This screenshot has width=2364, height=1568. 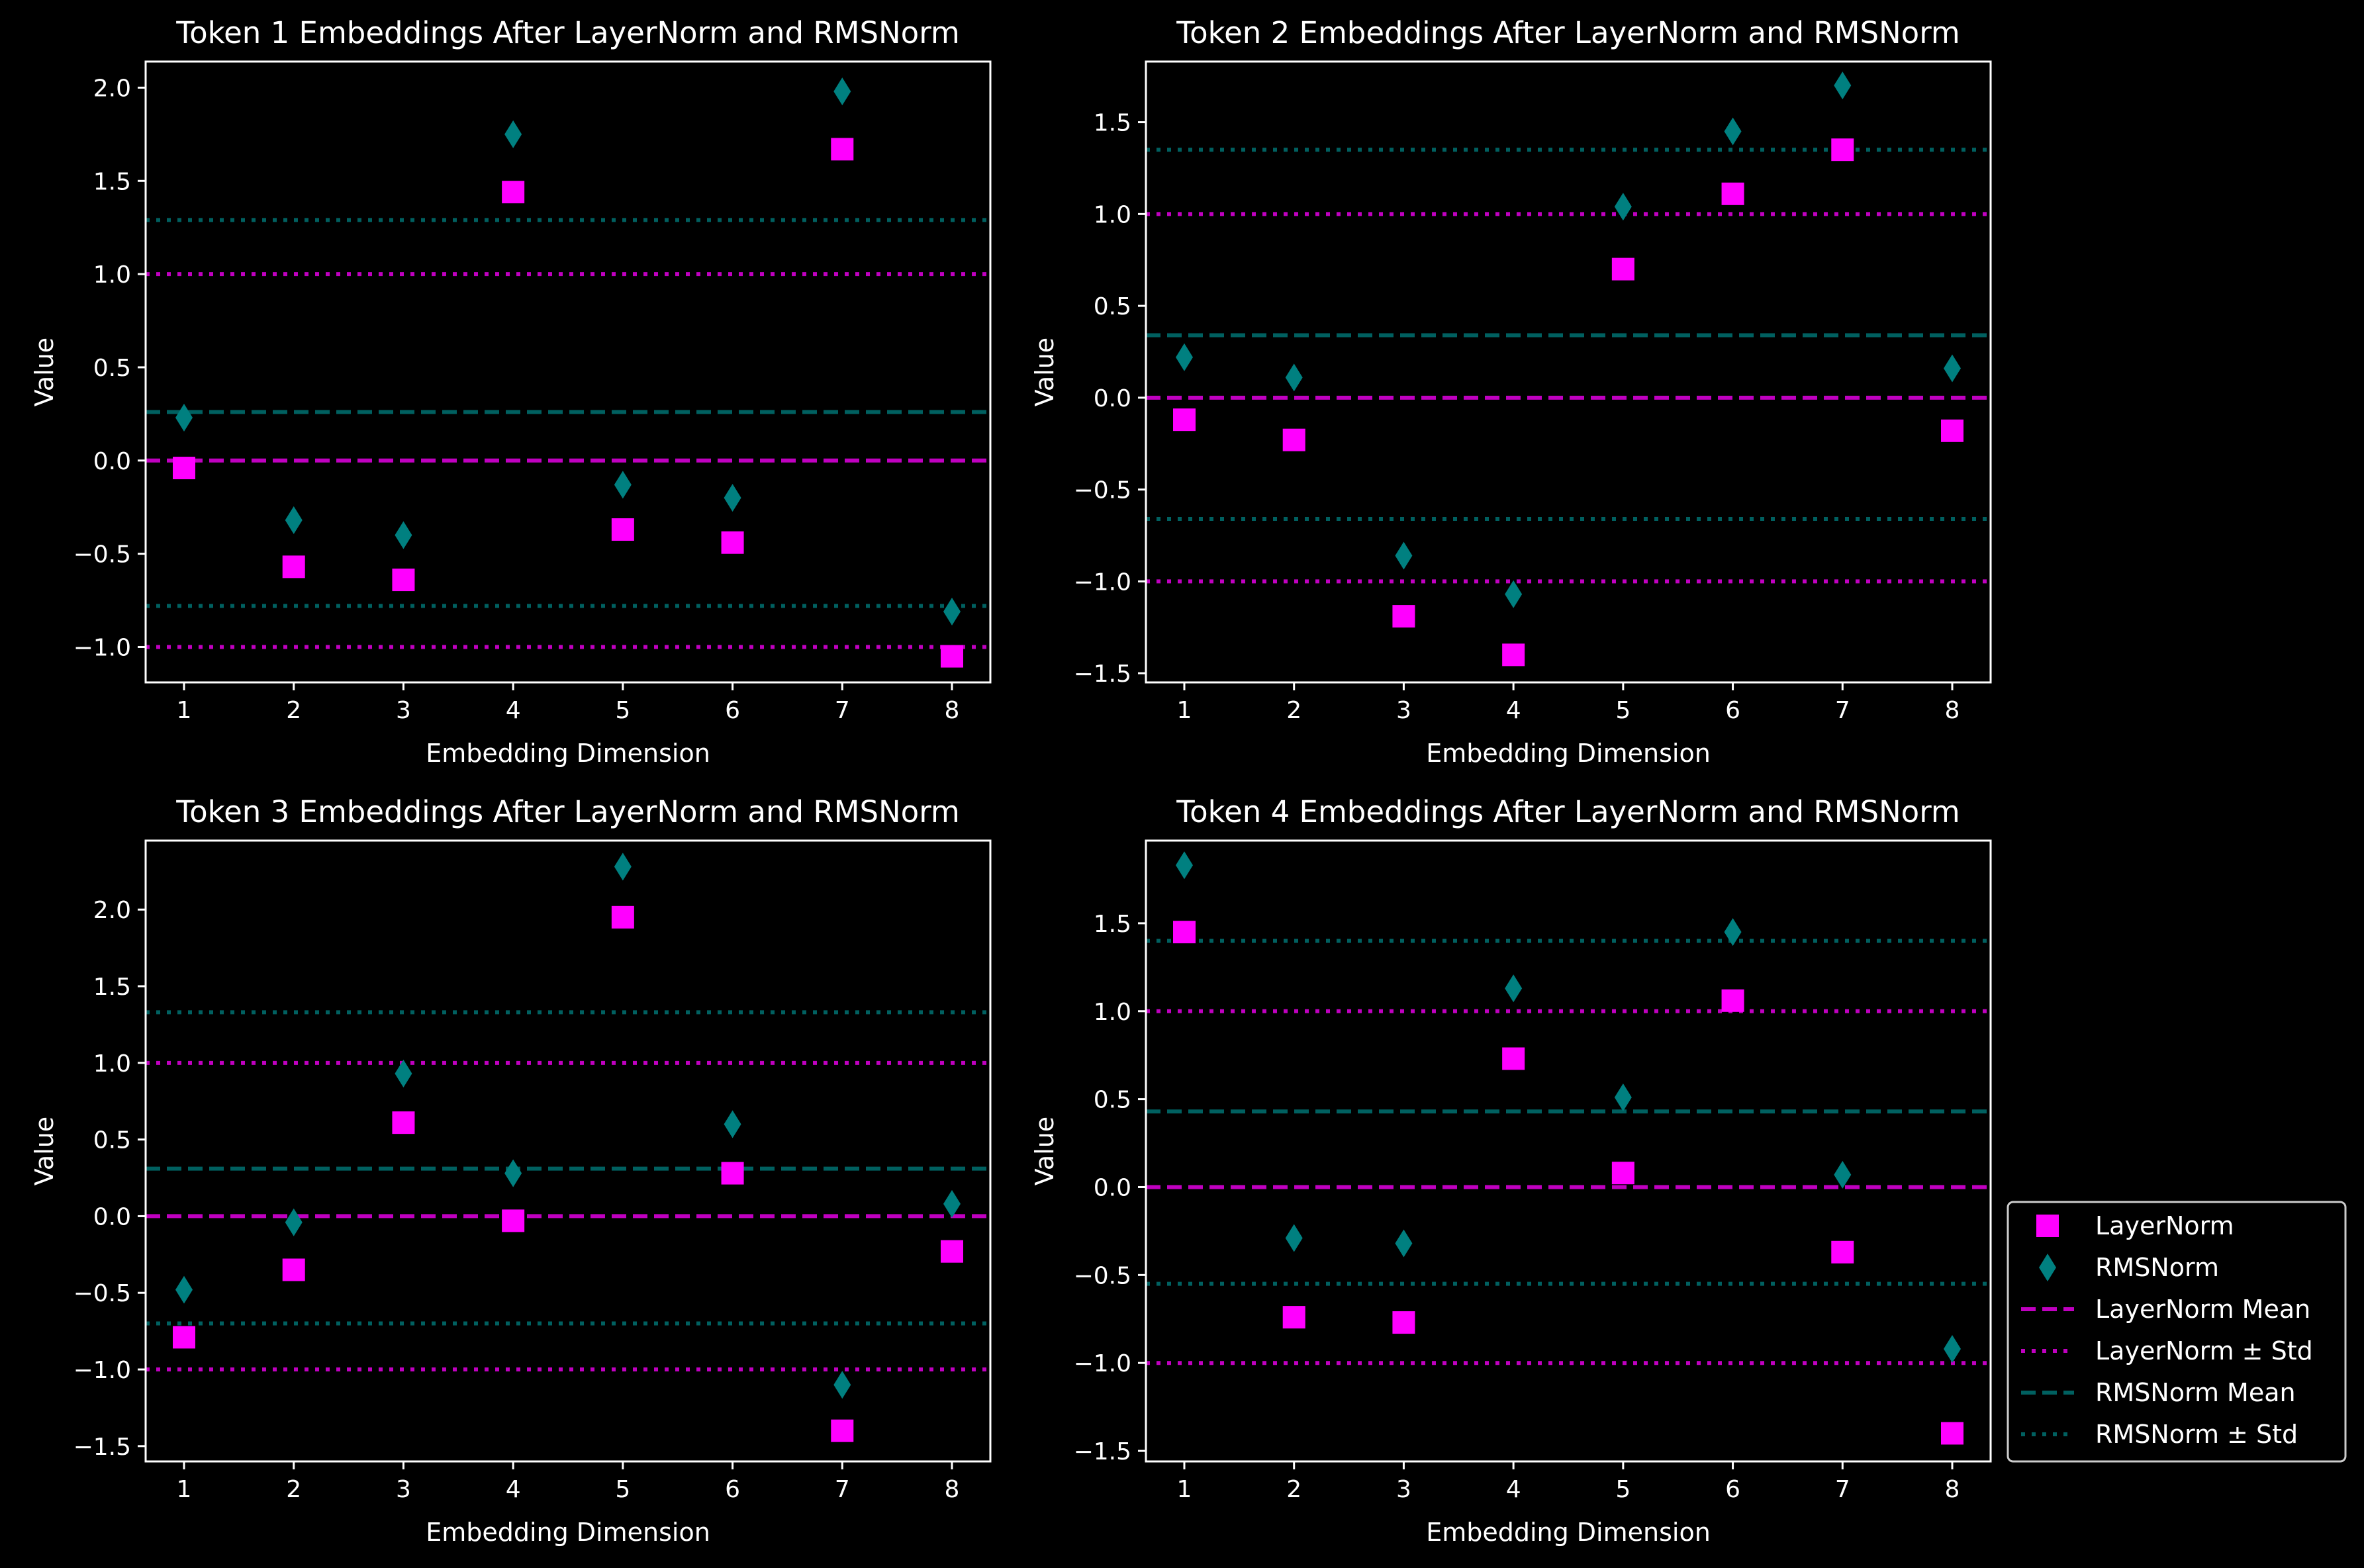 What do you see at coordinates (1513, 1489) in the screenshot?
I see `x-tick-label: 4` at bounding box center [1513, 1489].